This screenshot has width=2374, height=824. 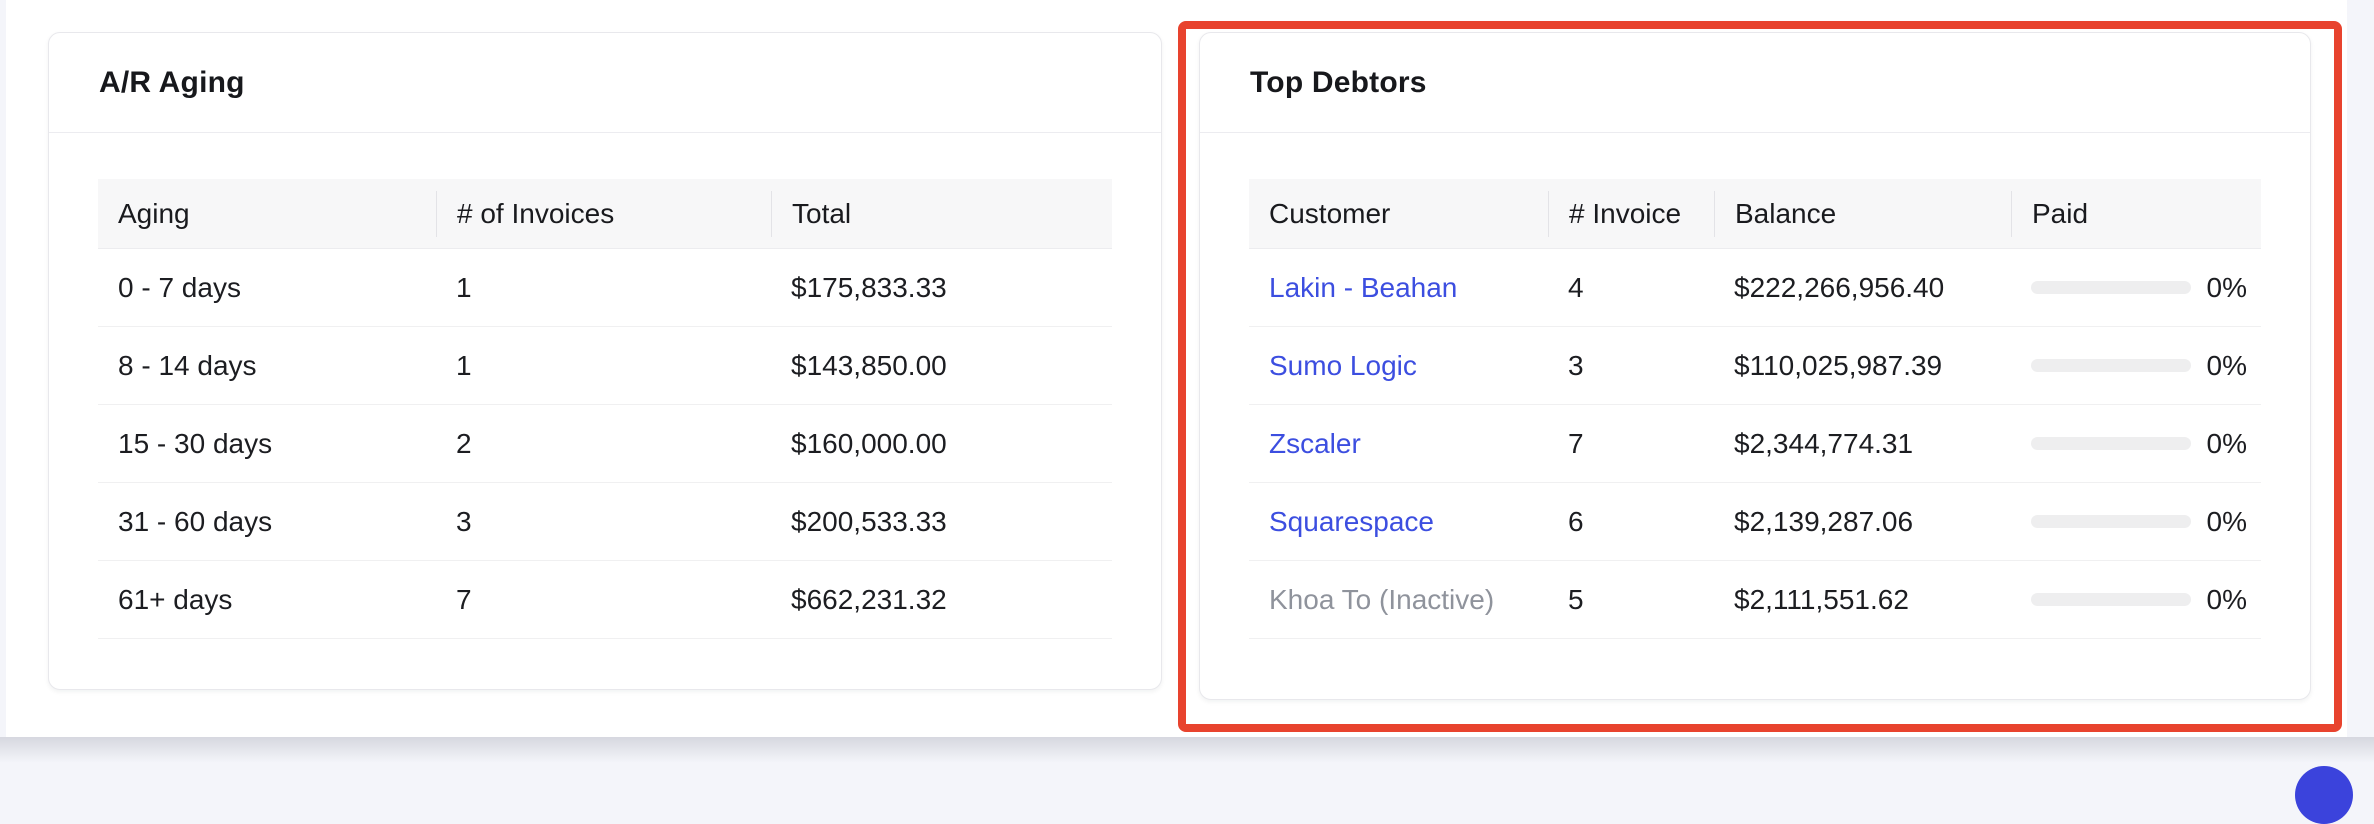 What do you see at coordinates (869, 365) in the screenshot?
I see `total-amount-cell: $143,850.00` at bounding box center [869, 365].